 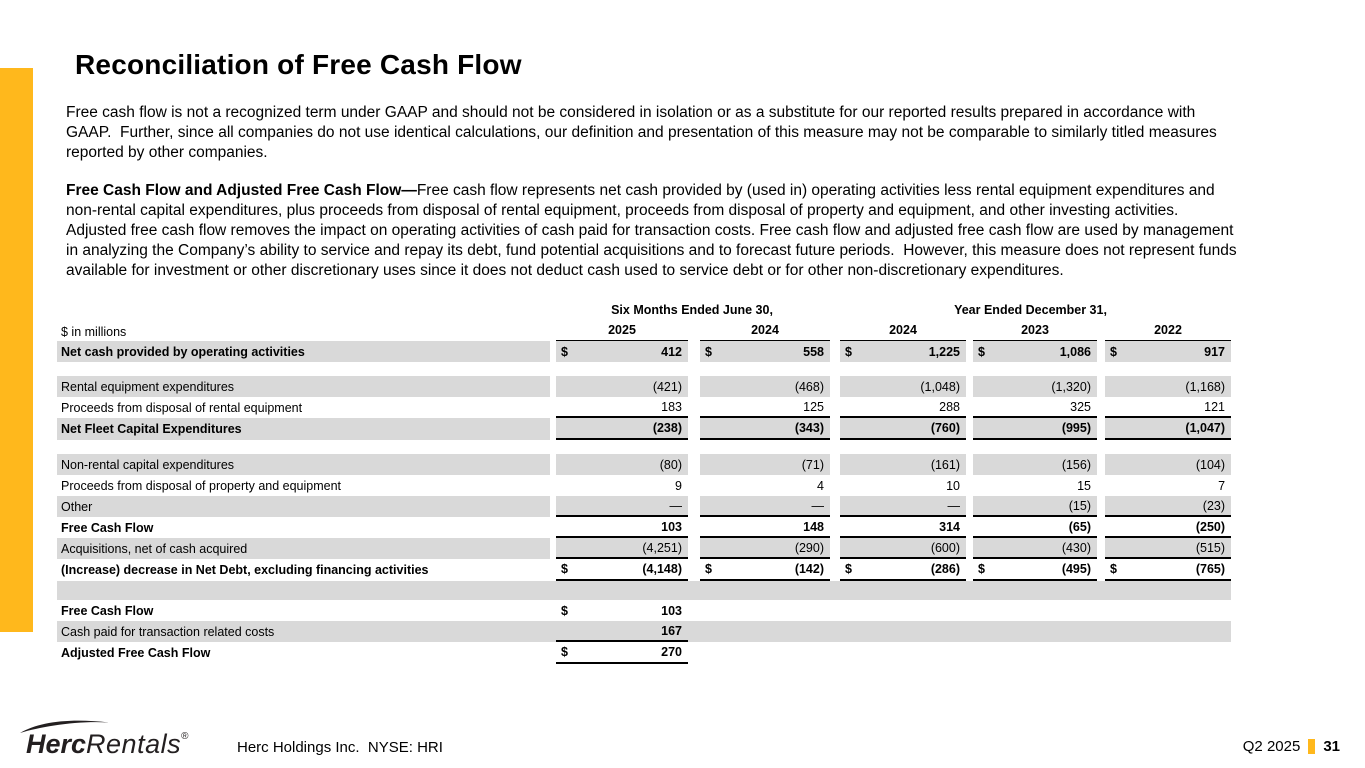 What do you see at coordinates (1079, 505) in the screenshot?
I see `cell-value: (15)` at bounding box center [1079, 505].